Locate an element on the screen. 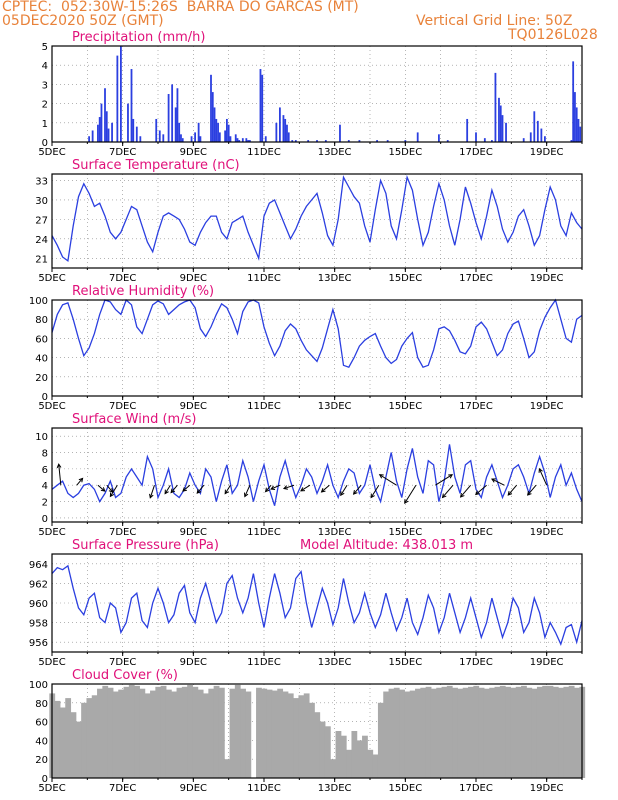  rh-title: Relative Humidity (%) is located at coordinates (143, 291).